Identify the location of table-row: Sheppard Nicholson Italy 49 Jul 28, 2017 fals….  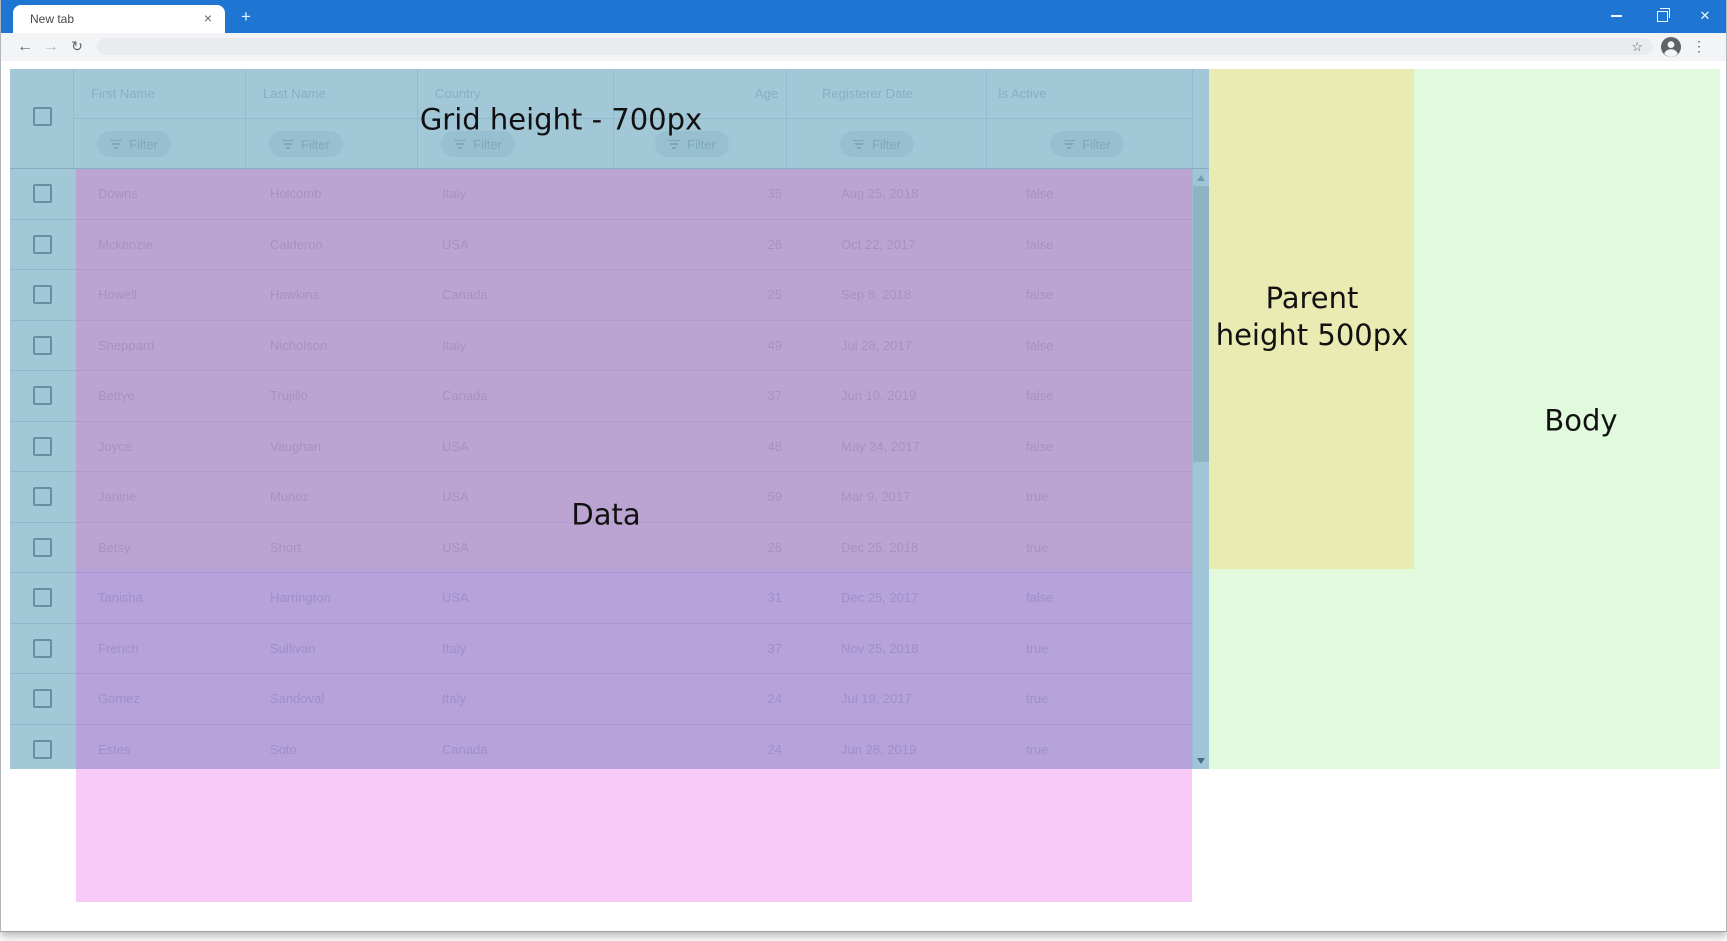
(601, 346).